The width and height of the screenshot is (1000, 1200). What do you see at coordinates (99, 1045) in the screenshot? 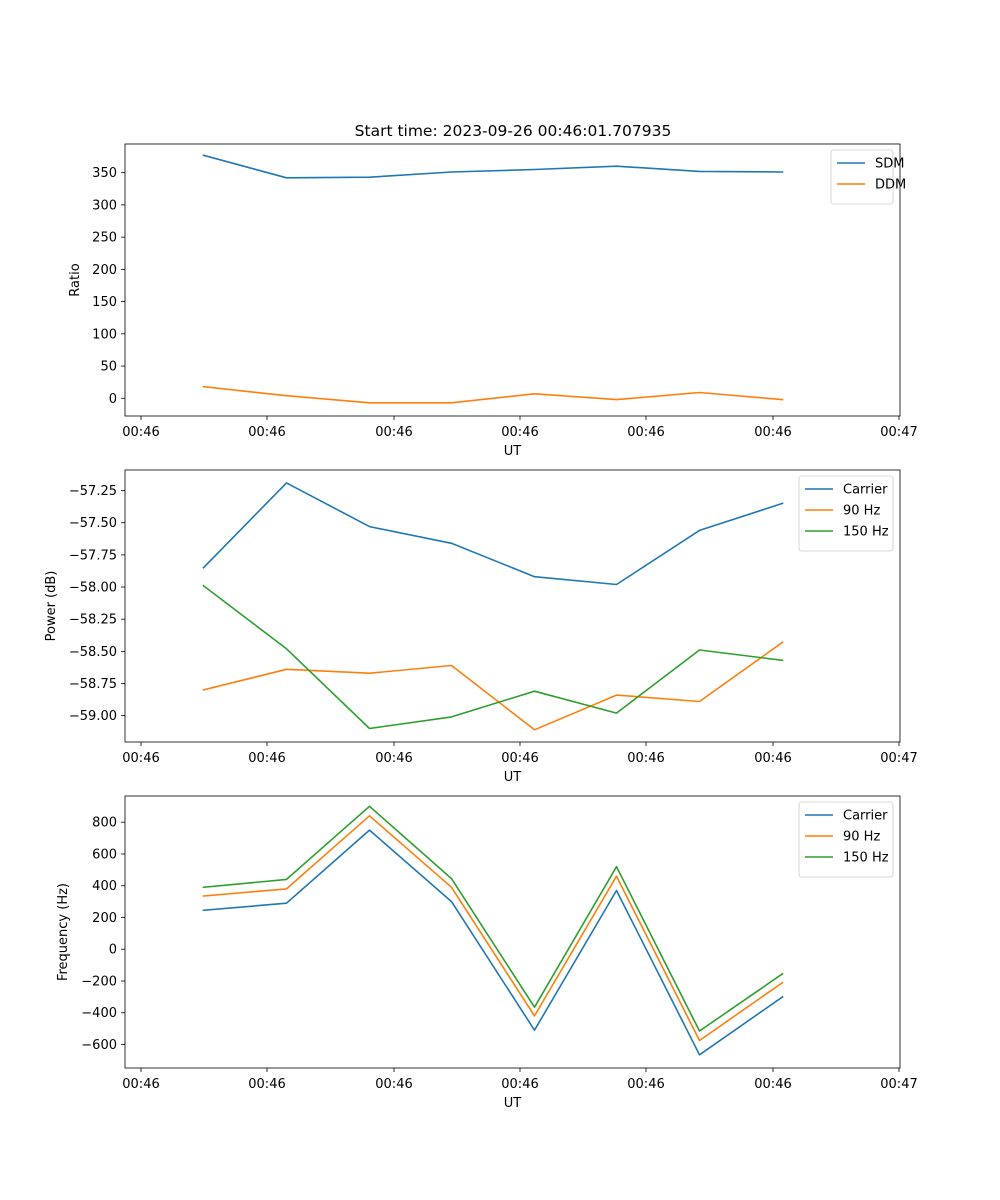
I see `y-tick-label: −600` at bounding box center [99, 1045].